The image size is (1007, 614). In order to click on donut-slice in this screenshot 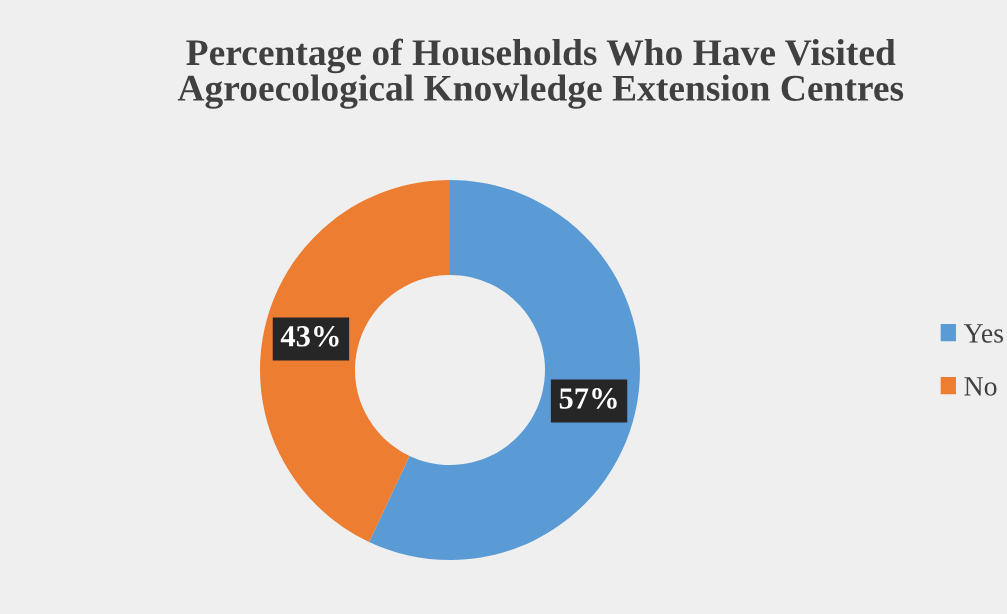, I will do `click(355, 361)`.